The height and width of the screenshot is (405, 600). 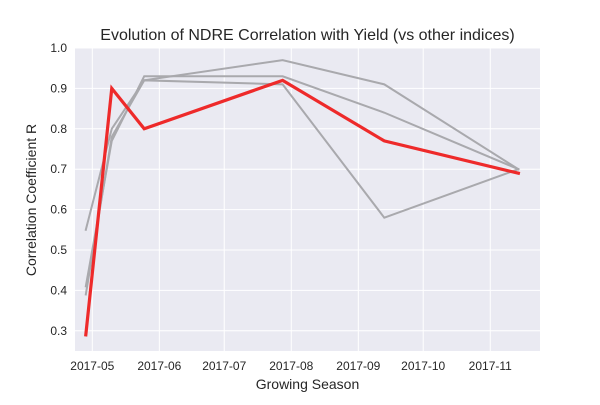 I want to click on y-tick-label: 0.5, so click(x=58, y=250).